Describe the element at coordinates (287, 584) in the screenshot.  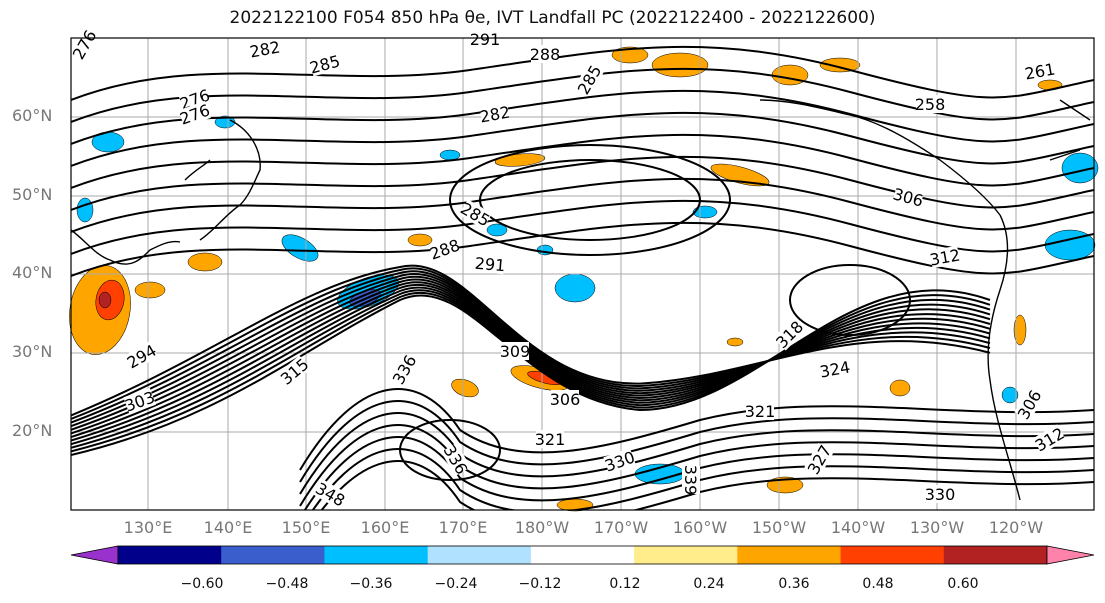
I see `colorbar-tick-label: −0.48` at that location.